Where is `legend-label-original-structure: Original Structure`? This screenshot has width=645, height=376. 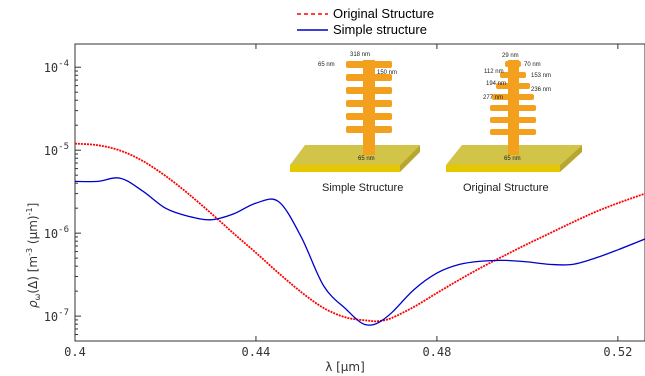
legend-label-original-structure: Original Structure is located at coordinates (383, 13).